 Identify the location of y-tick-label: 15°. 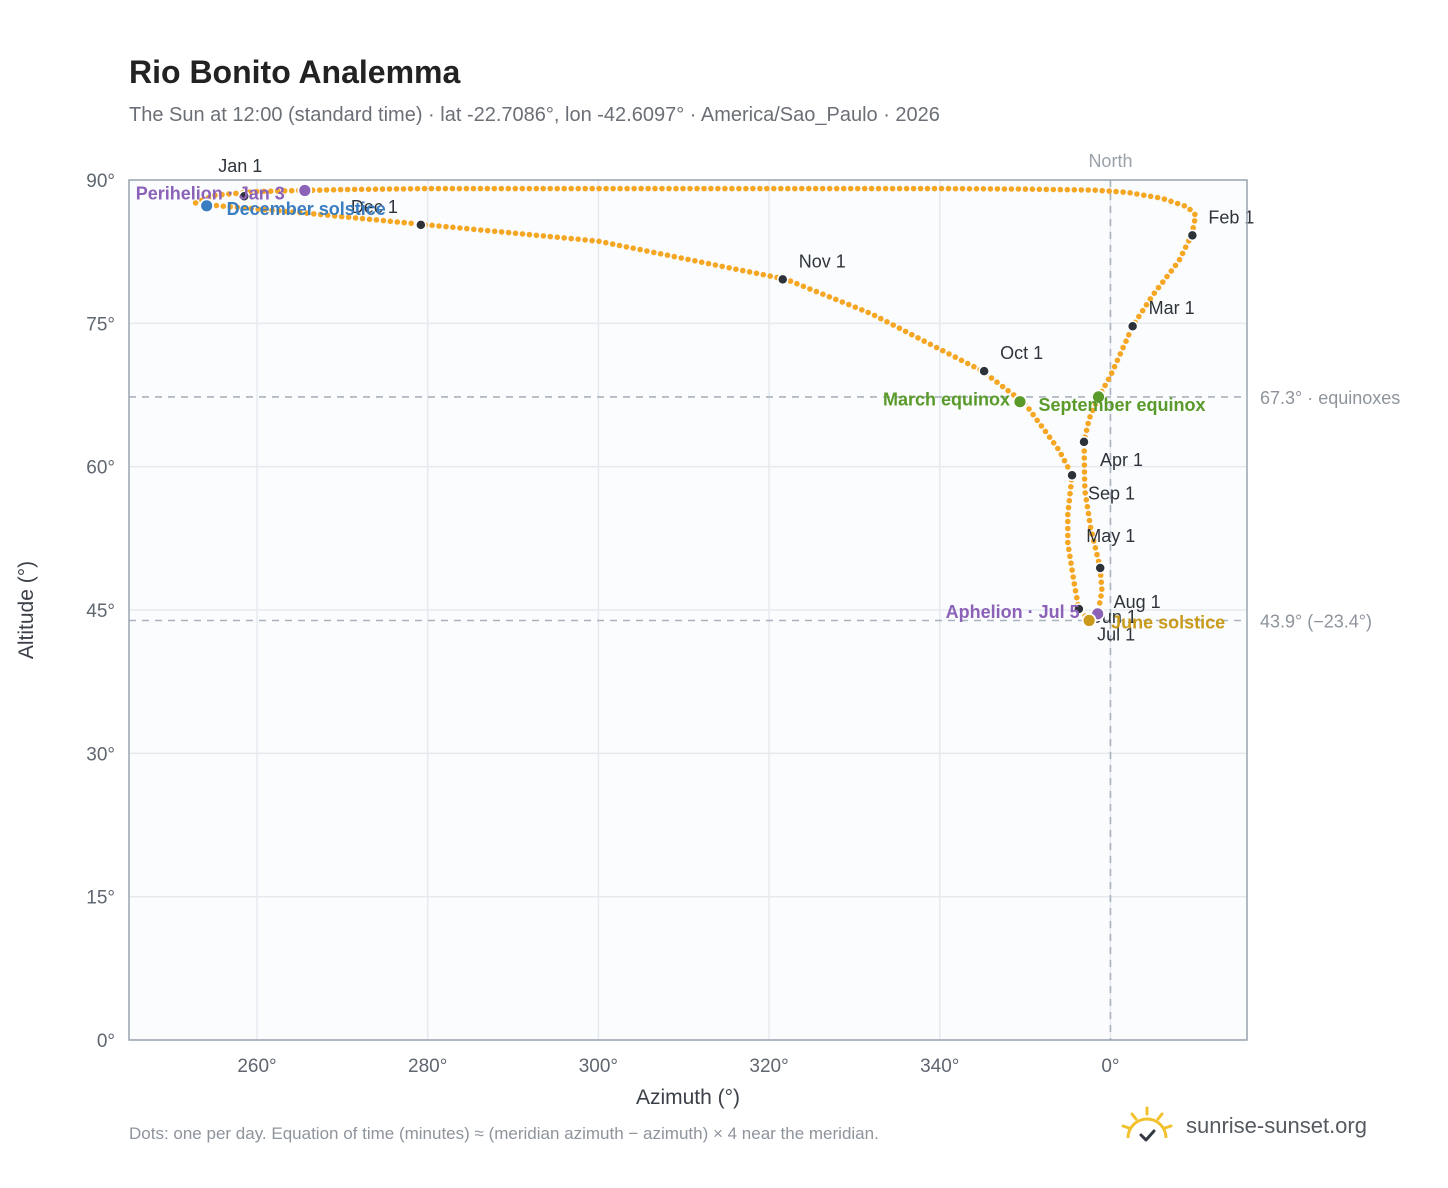
(100, 898).